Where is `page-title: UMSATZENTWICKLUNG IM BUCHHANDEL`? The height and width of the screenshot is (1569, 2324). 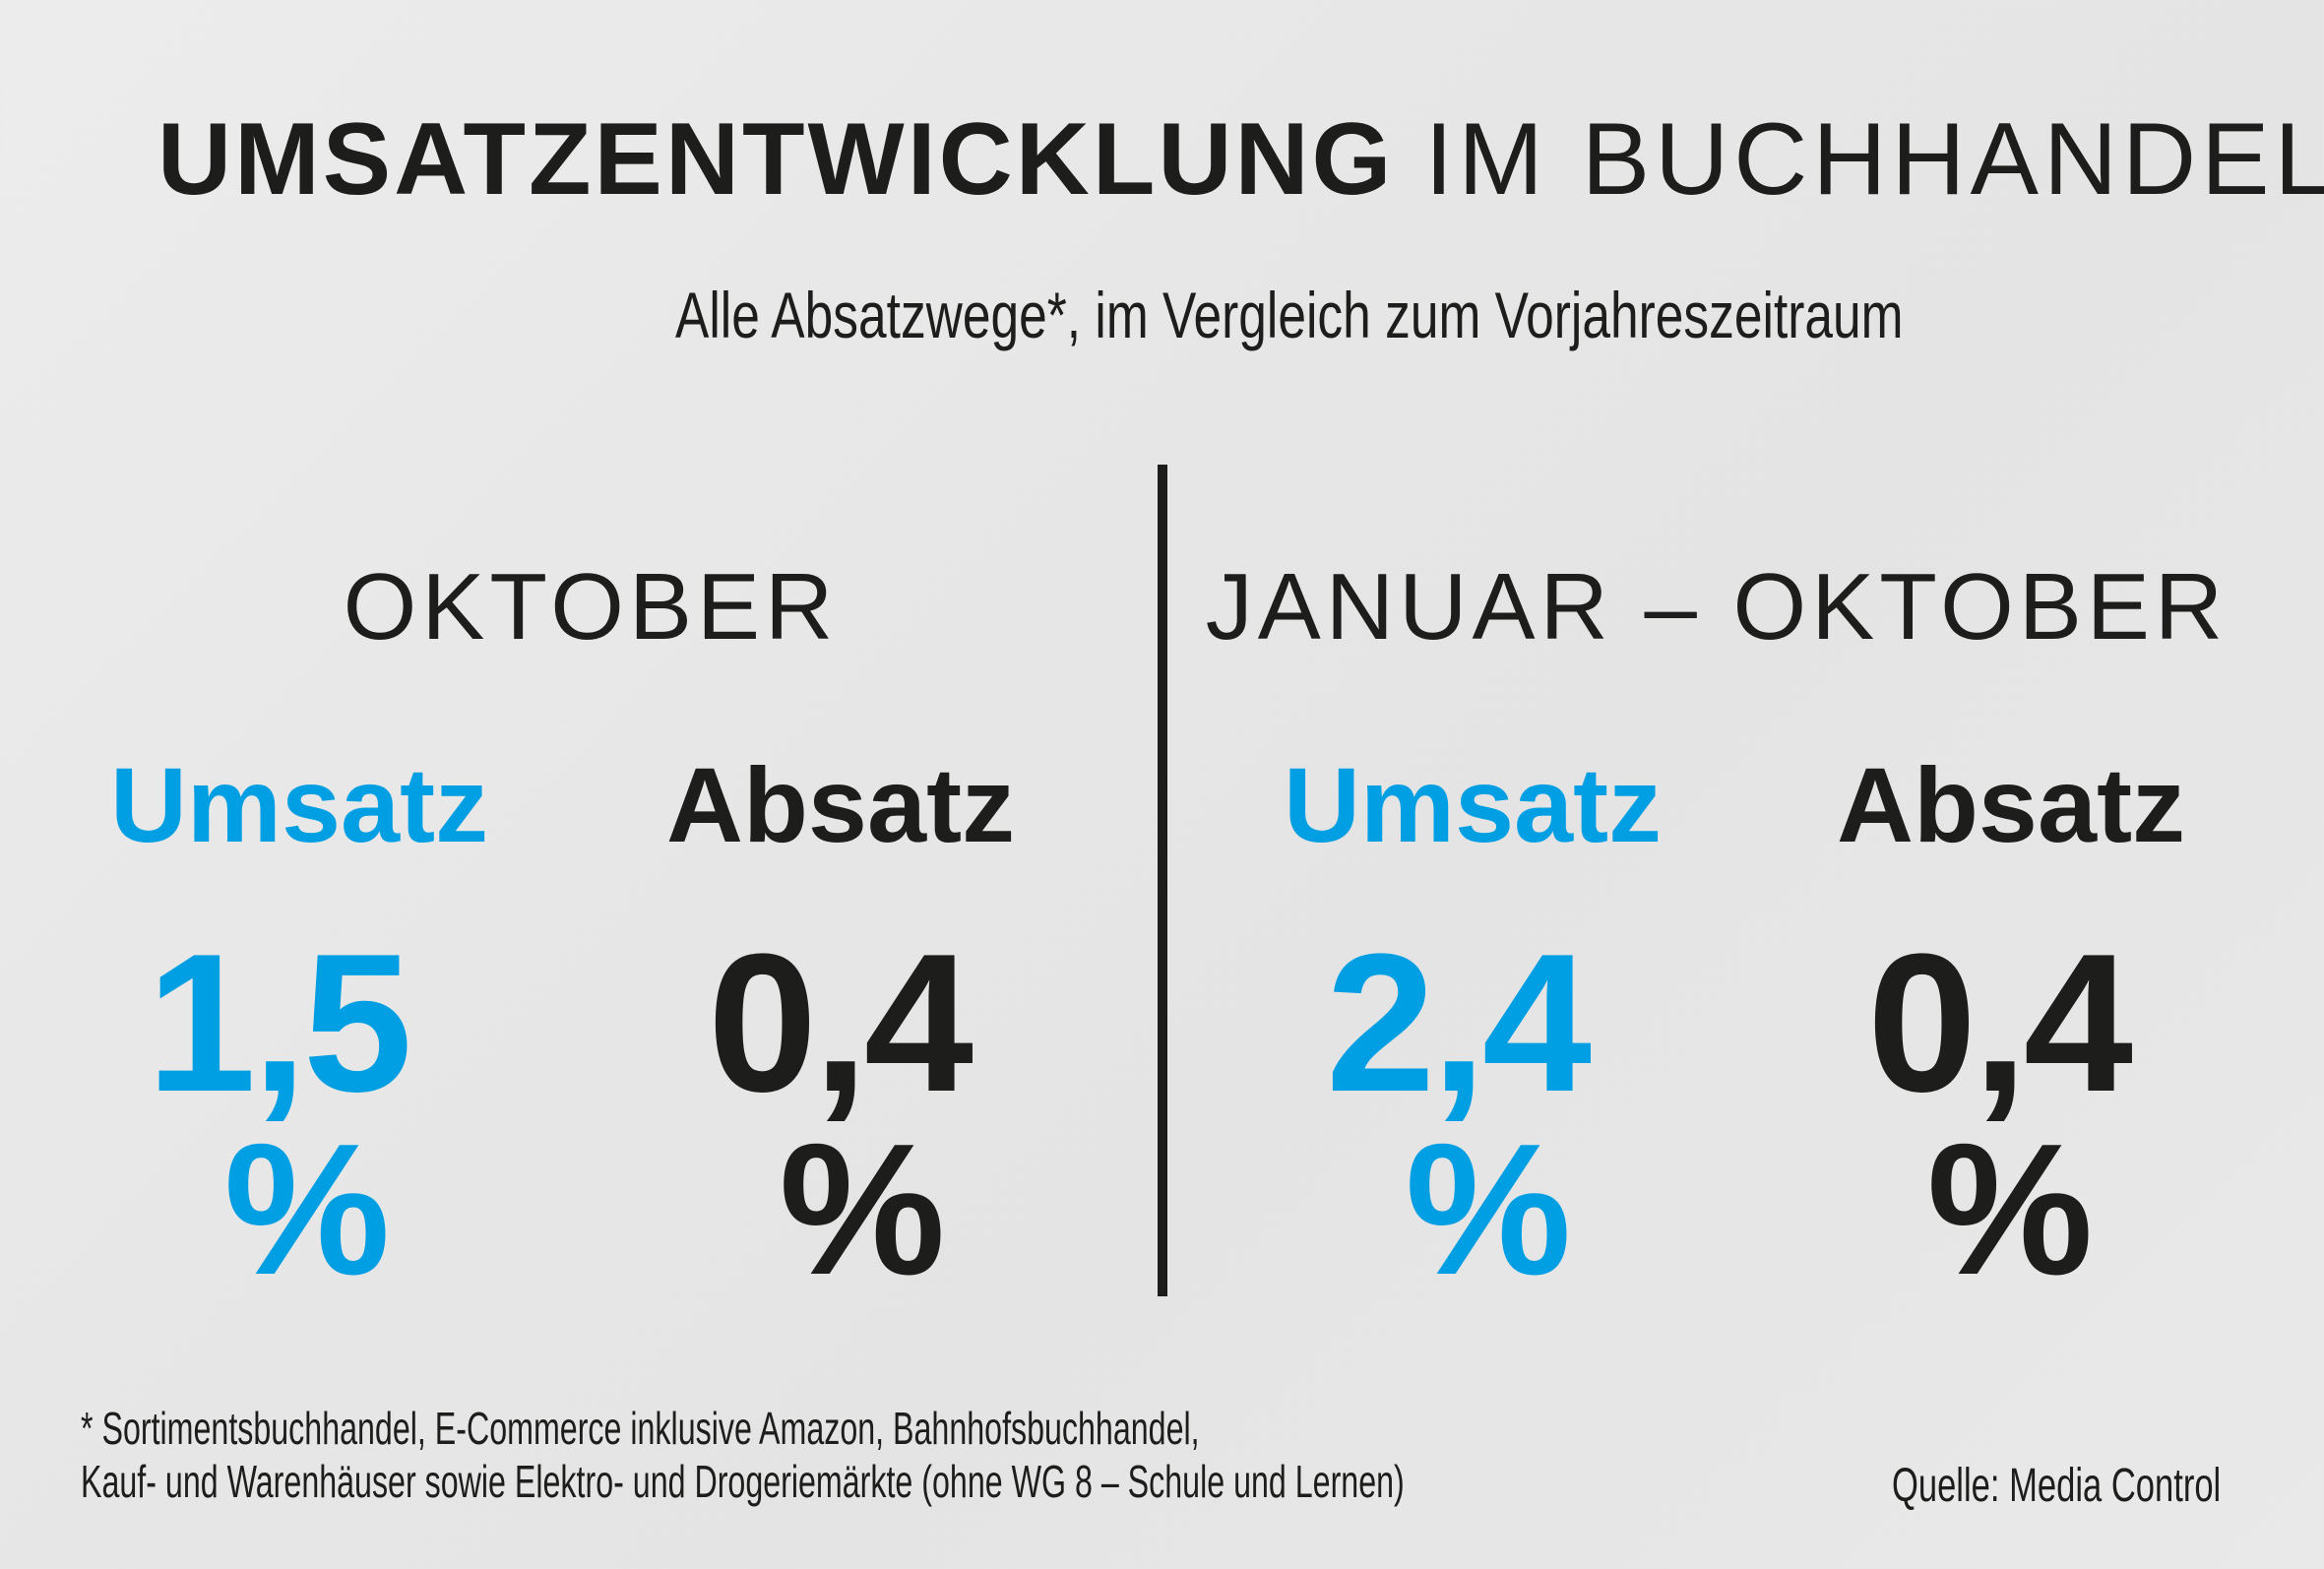 page-title: UMSATZENTWICKLUNG IM BUCHHANDEL is located at coordinates (1240, 159).